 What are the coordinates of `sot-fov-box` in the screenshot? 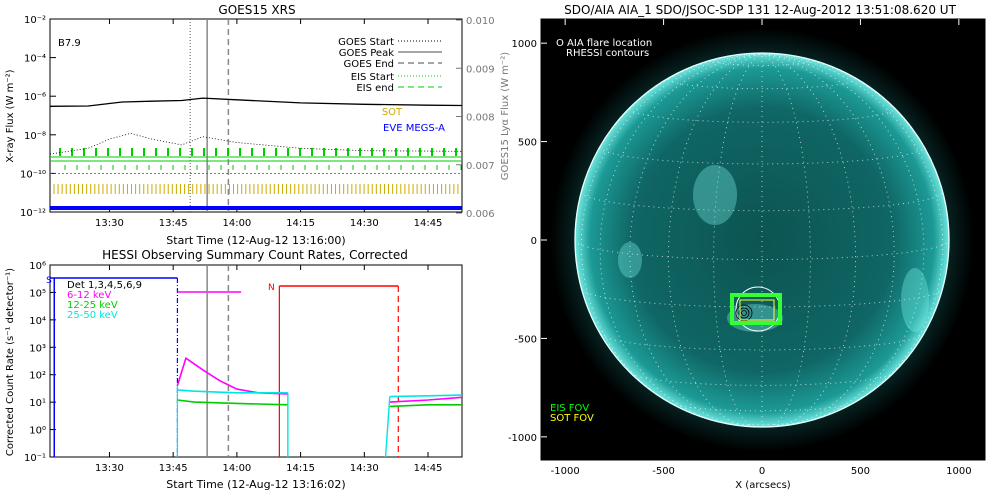 It's located at (757, 310).